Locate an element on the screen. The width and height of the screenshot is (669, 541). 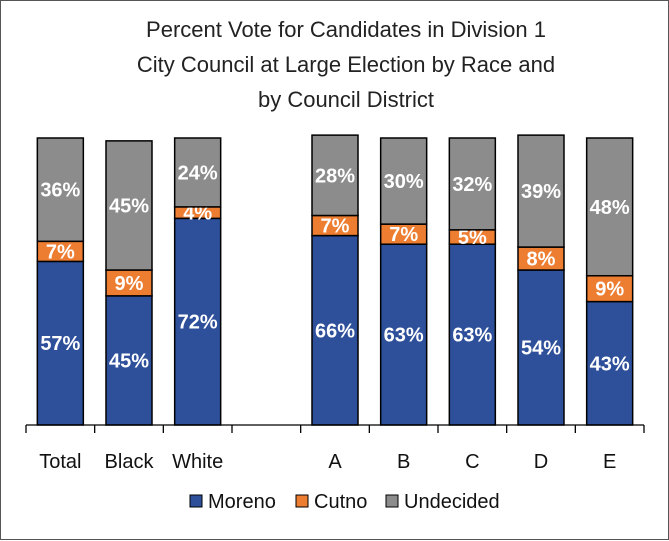
data-label-undecided-c: 32% is located at coordinates (472, 185).